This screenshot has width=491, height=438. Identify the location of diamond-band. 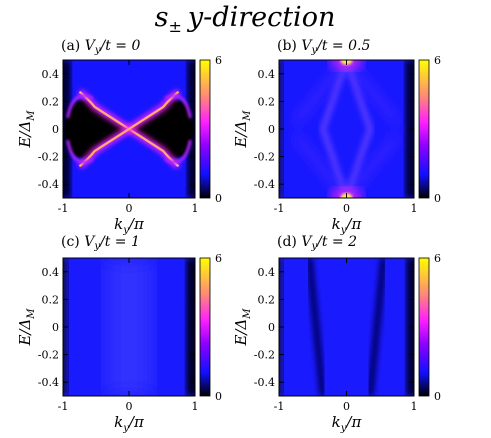
(346, 129).